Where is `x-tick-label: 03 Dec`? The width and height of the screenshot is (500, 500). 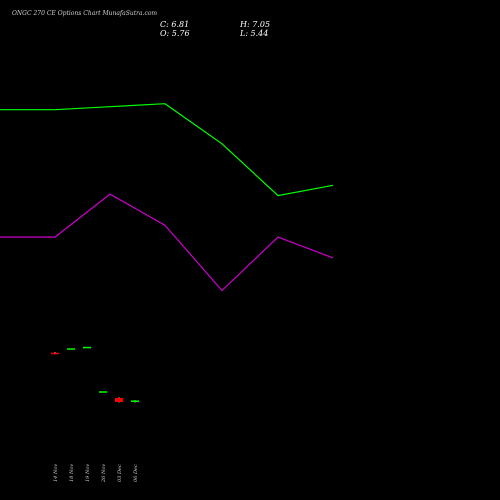 x-tick-label: 03 Dec is located at coordinates (120, 473).